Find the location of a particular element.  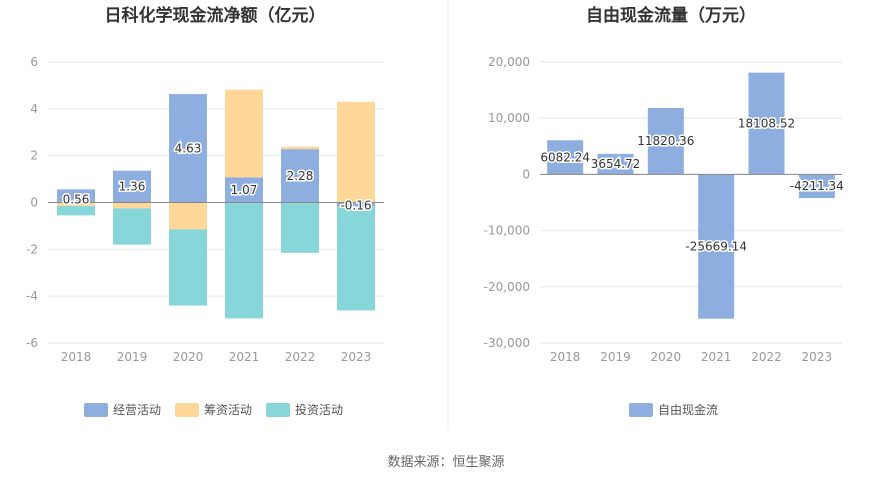

data-label: 11820.36 is located at coordinates (665, 141).